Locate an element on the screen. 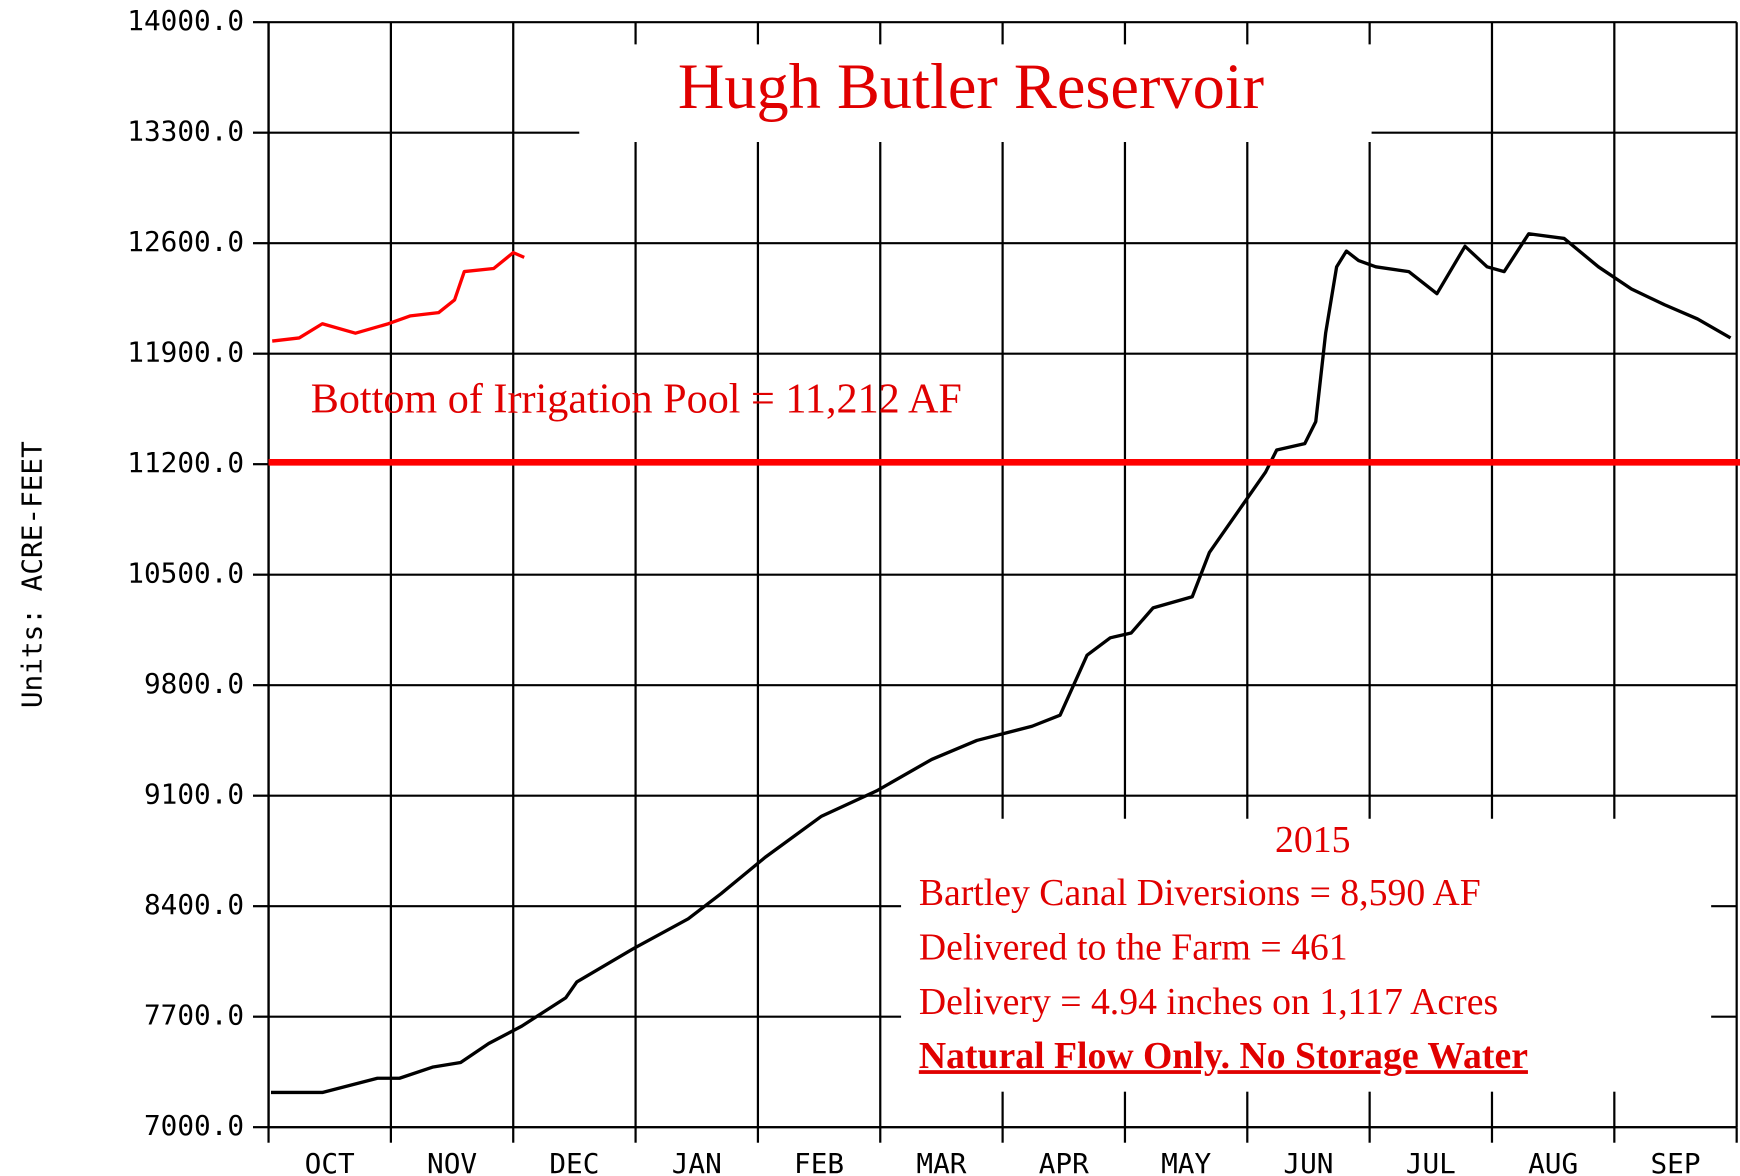 This screenshot has height=1176, width=1740. x-tick-label: JUL is located at coordinates (1431, 1161).